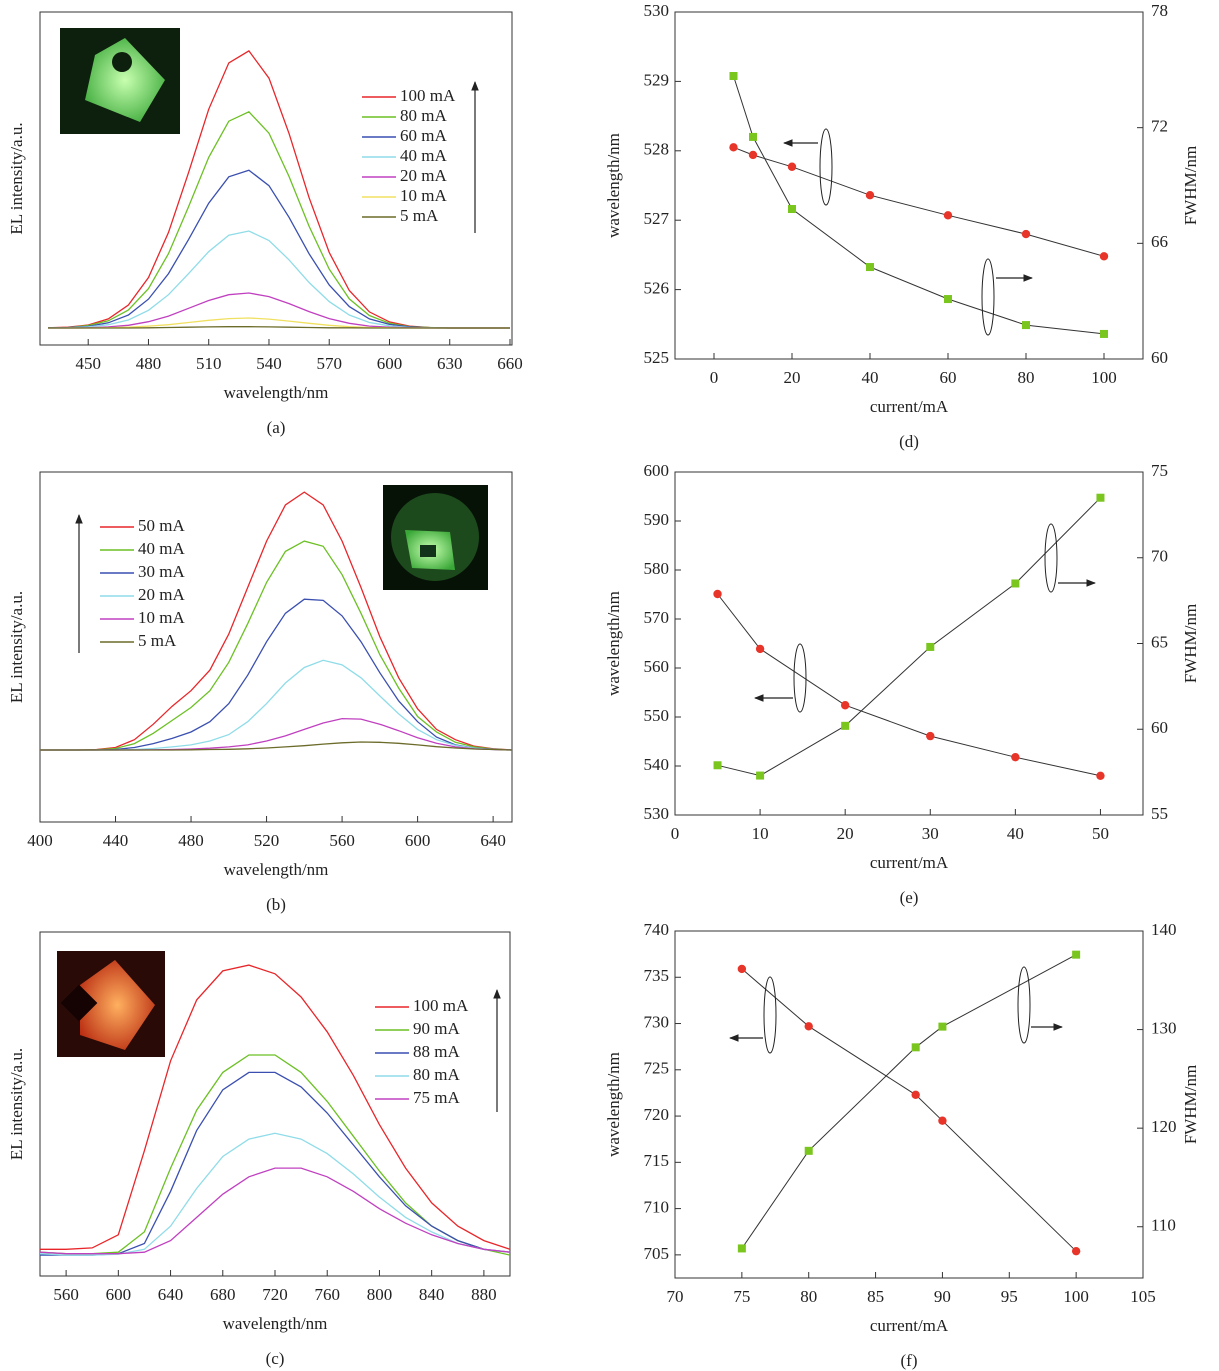 The image size is (1219, 1371). I want to click on y2-tick-label: 110, so click(1163, 1225).